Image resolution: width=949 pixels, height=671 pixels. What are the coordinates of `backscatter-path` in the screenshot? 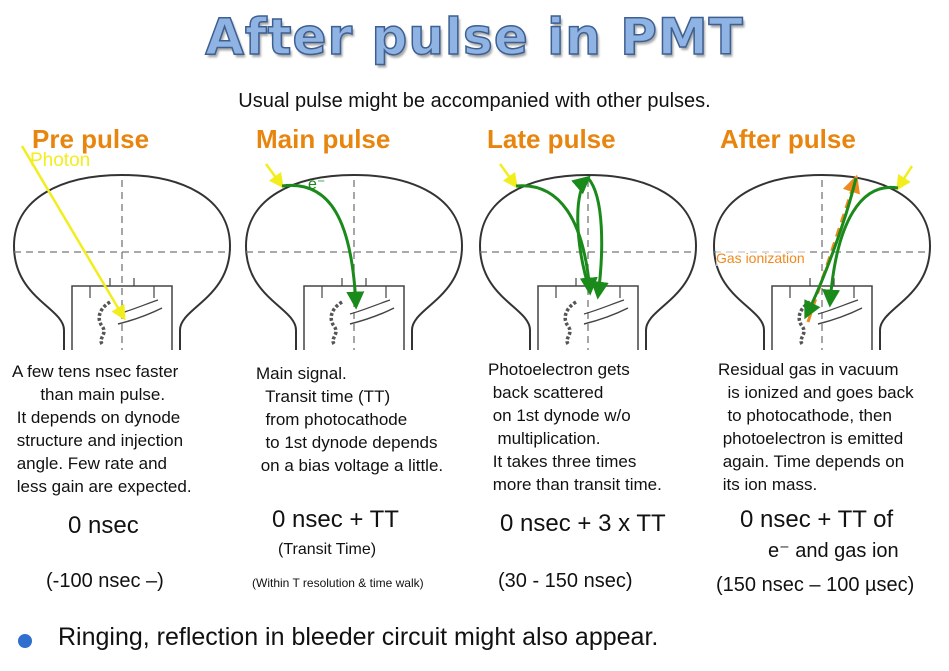 It's located at (581, 234).